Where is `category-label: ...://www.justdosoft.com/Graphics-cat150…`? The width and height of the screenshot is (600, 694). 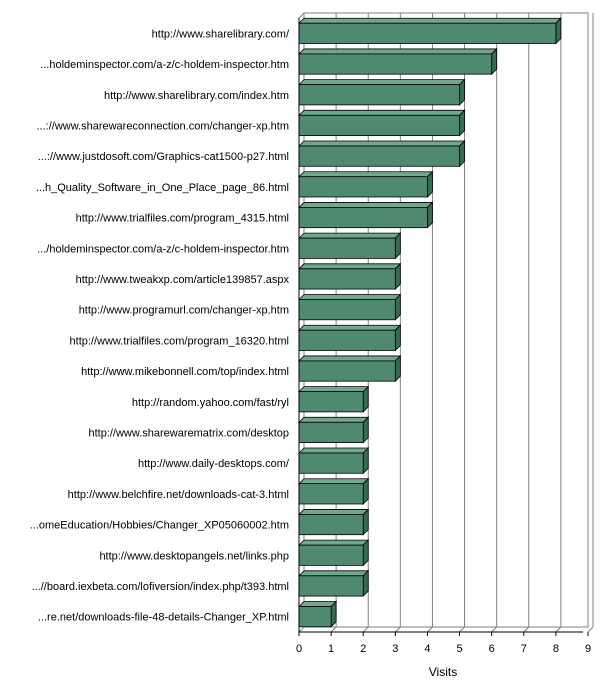 category-label: ...://www.justdosoft.com/Graphics-cat150… is located at coordinates (163, 157).